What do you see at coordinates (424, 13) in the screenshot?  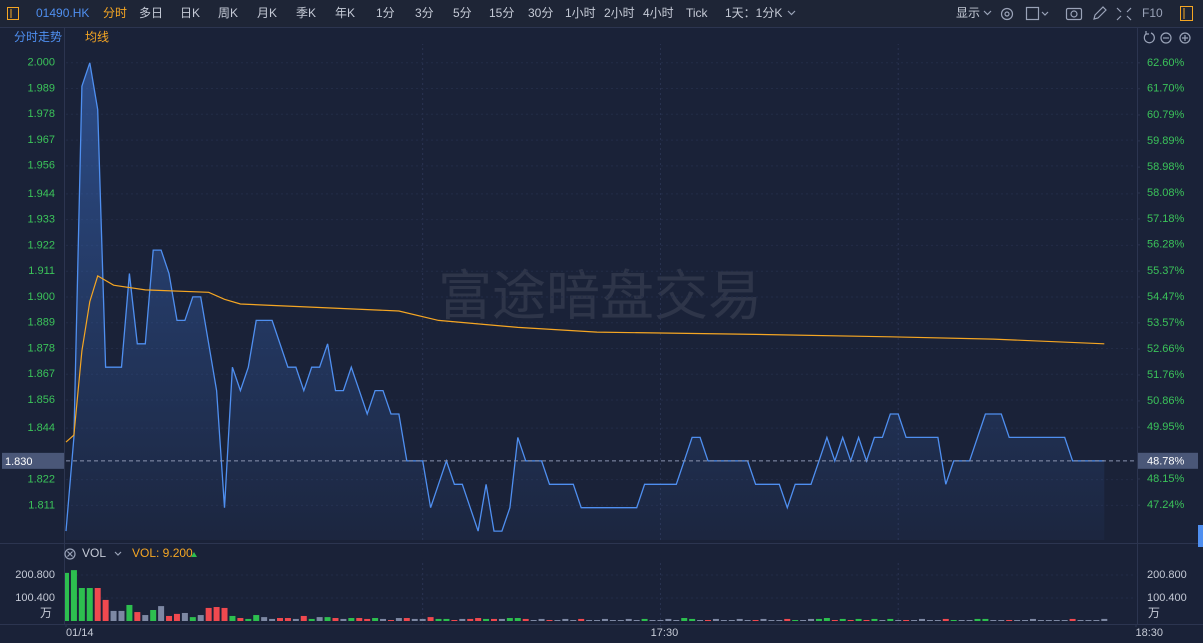 I see `tab: 3分` at bounding box center [424, 13].